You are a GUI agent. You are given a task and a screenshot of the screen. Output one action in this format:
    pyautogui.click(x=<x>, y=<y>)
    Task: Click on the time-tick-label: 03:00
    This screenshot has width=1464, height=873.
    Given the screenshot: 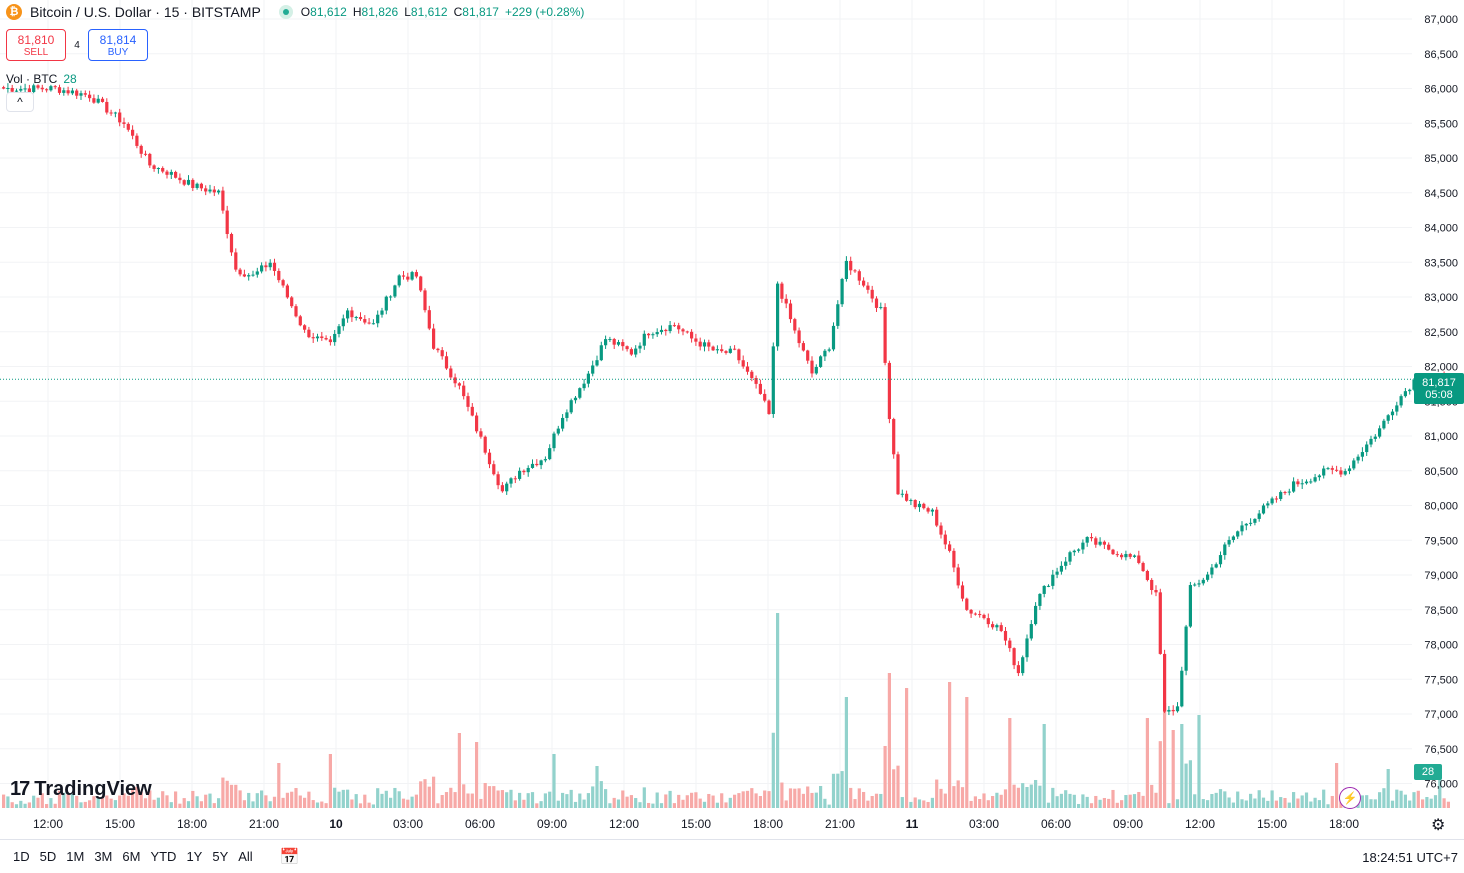 What is the action you would take?
    pyautogui.click(x=408, y=824)
    